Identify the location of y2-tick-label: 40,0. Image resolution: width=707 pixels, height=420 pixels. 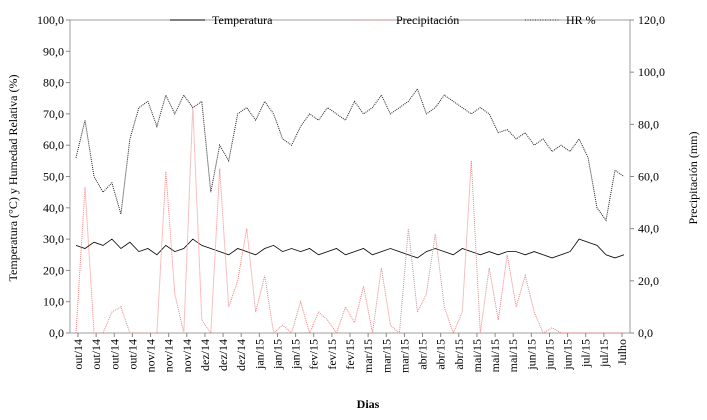
(648, 229).